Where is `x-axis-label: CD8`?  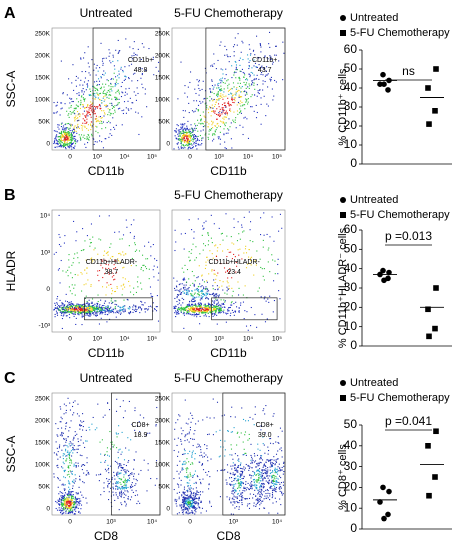
x-axis-label: CD8 is located at coordinates (106, 536).